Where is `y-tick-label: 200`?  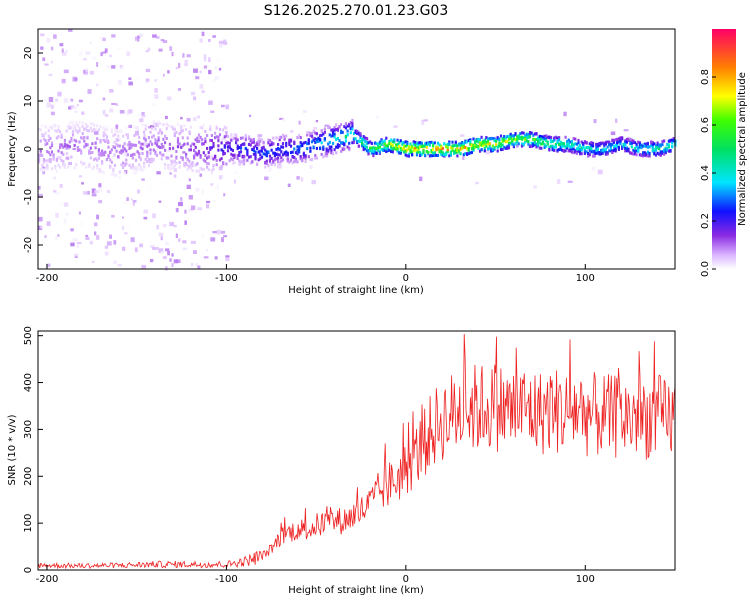 y-tick-label: 200 is located at coordinates (28, 476).